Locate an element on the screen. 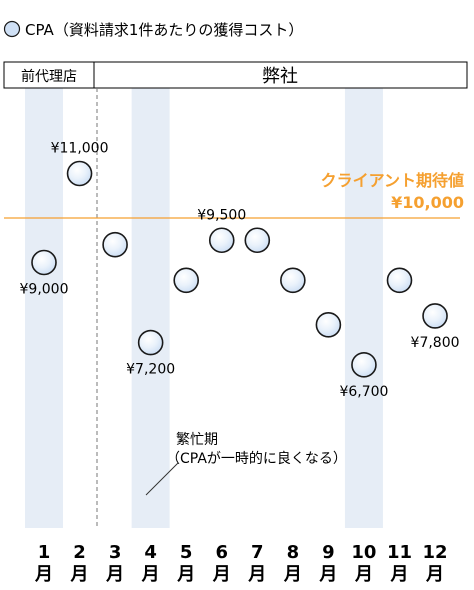 This screenshot has height=590, width=474. data-label: ¥6,700 is located at coordinates (363, 392).